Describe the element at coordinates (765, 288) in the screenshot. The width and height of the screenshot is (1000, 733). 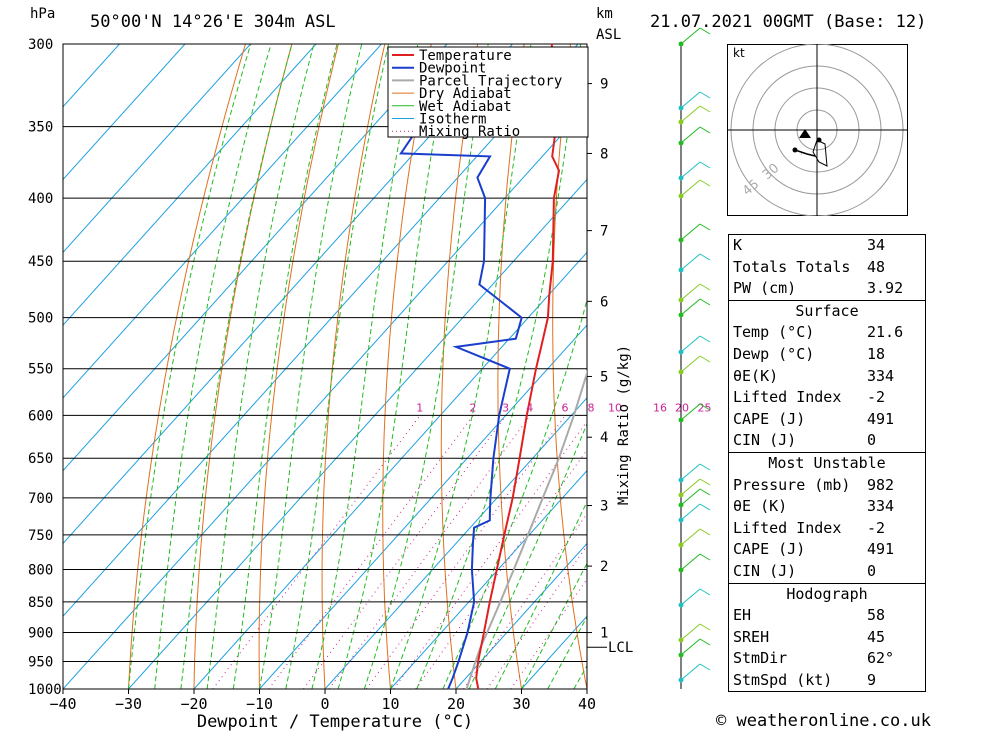
I see `pw-label: PW (cm)` at that location.